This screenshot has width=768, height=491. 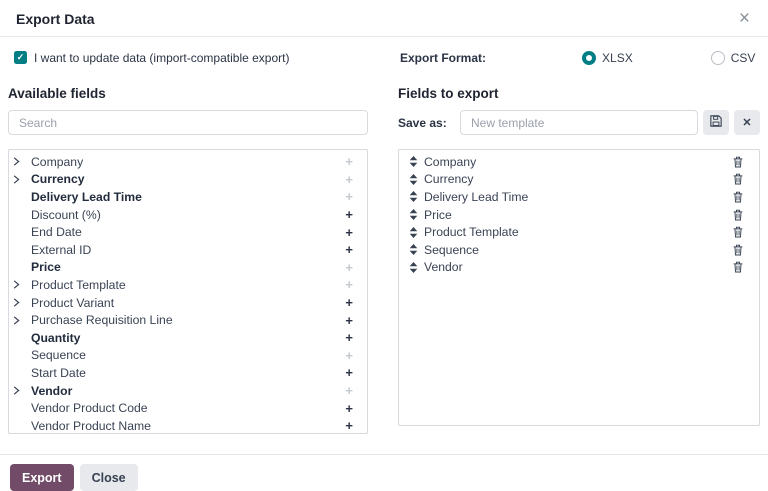 I want to click on available-field-row: Sequence +, so click(x=188, y=356).